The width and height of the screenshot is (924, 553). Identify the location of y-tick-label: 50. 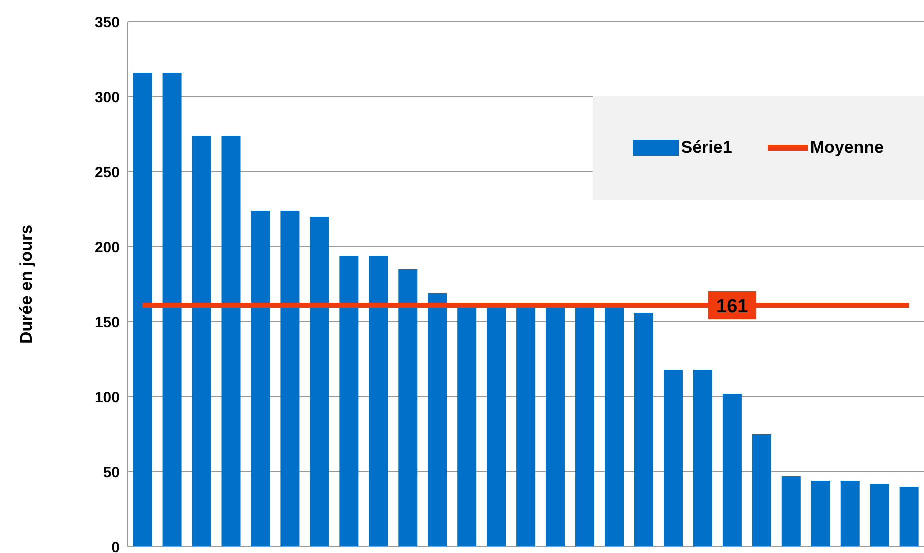
(111, 473).